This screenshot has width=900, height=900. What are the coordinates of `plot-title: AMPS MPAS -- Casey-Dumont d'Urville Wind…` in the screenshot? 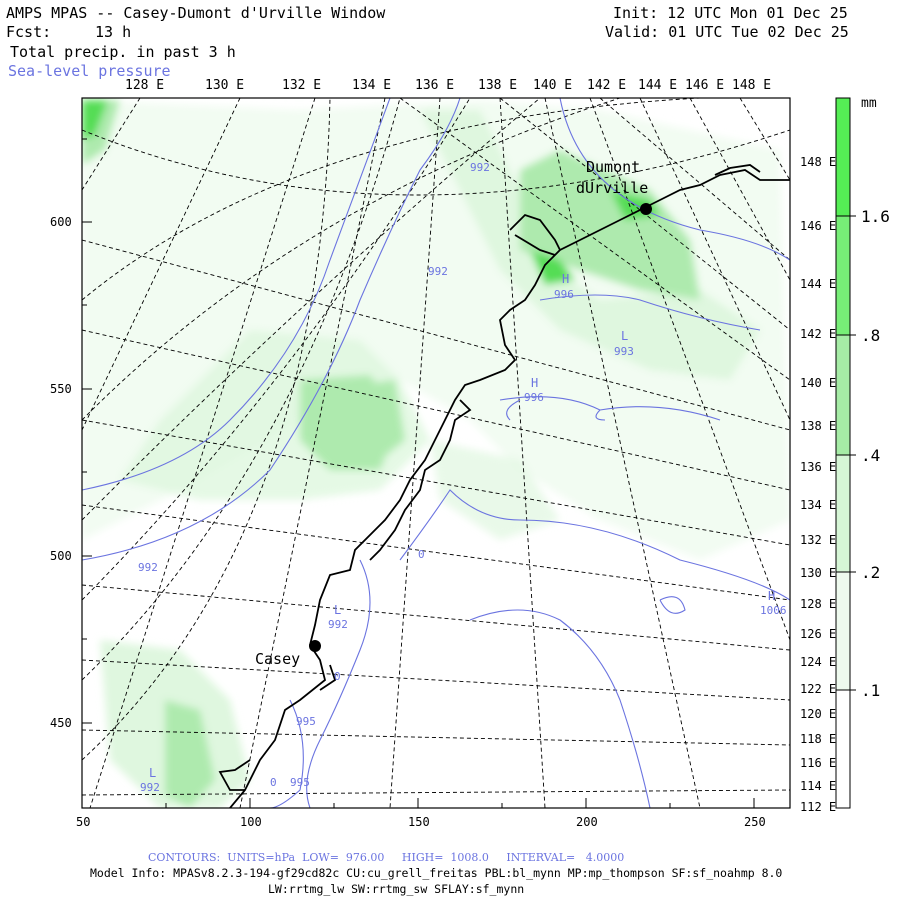 It's located at (196, 13).